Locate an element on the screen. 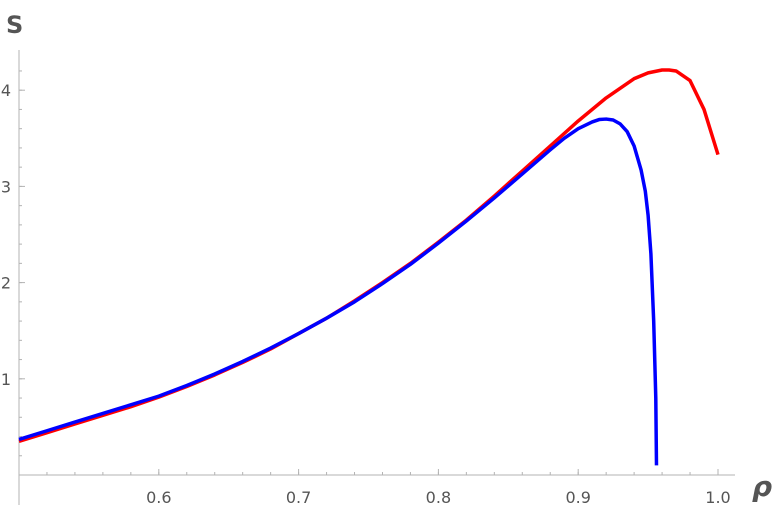  y-tick-label: 2 is located at coordinates (6, 283).